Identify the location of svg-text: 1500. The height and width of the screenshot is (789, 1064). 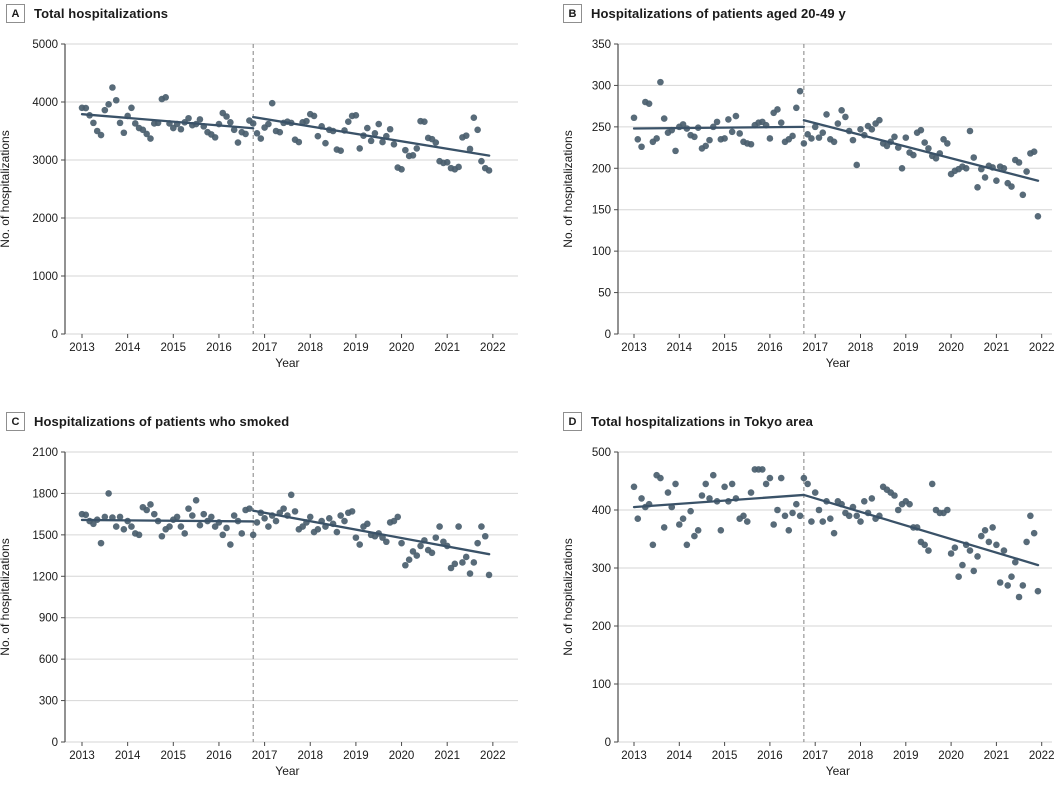
(45, 536).